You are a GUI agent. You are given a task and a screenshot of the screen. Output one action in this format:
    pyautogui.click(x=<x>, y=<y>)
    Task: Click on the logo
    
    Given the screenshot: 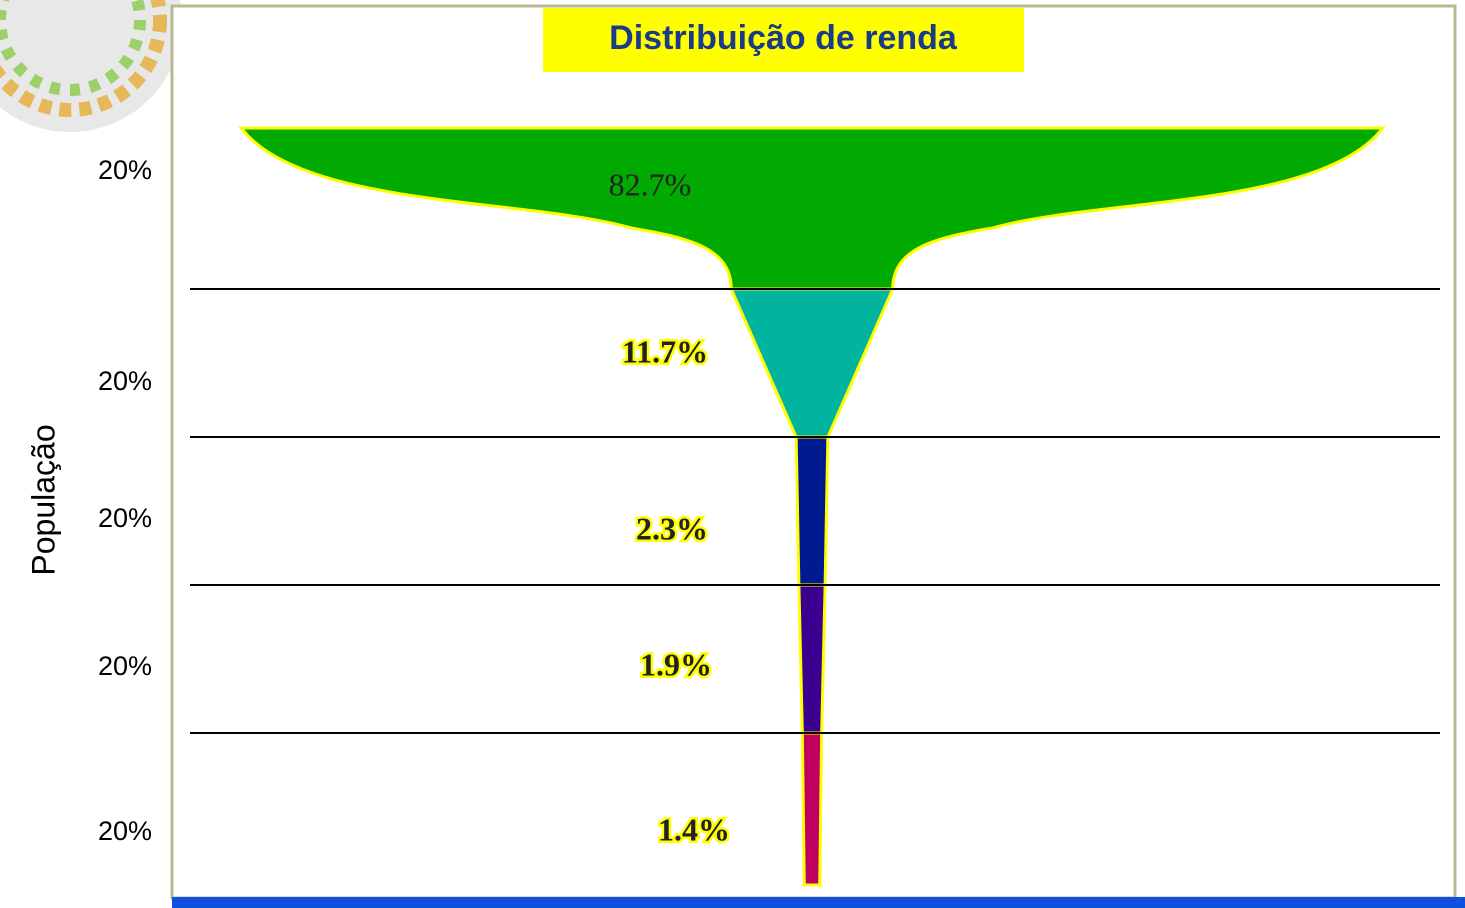 What is the action you would take?
    pyautogui.click(x=91, y=66)
    